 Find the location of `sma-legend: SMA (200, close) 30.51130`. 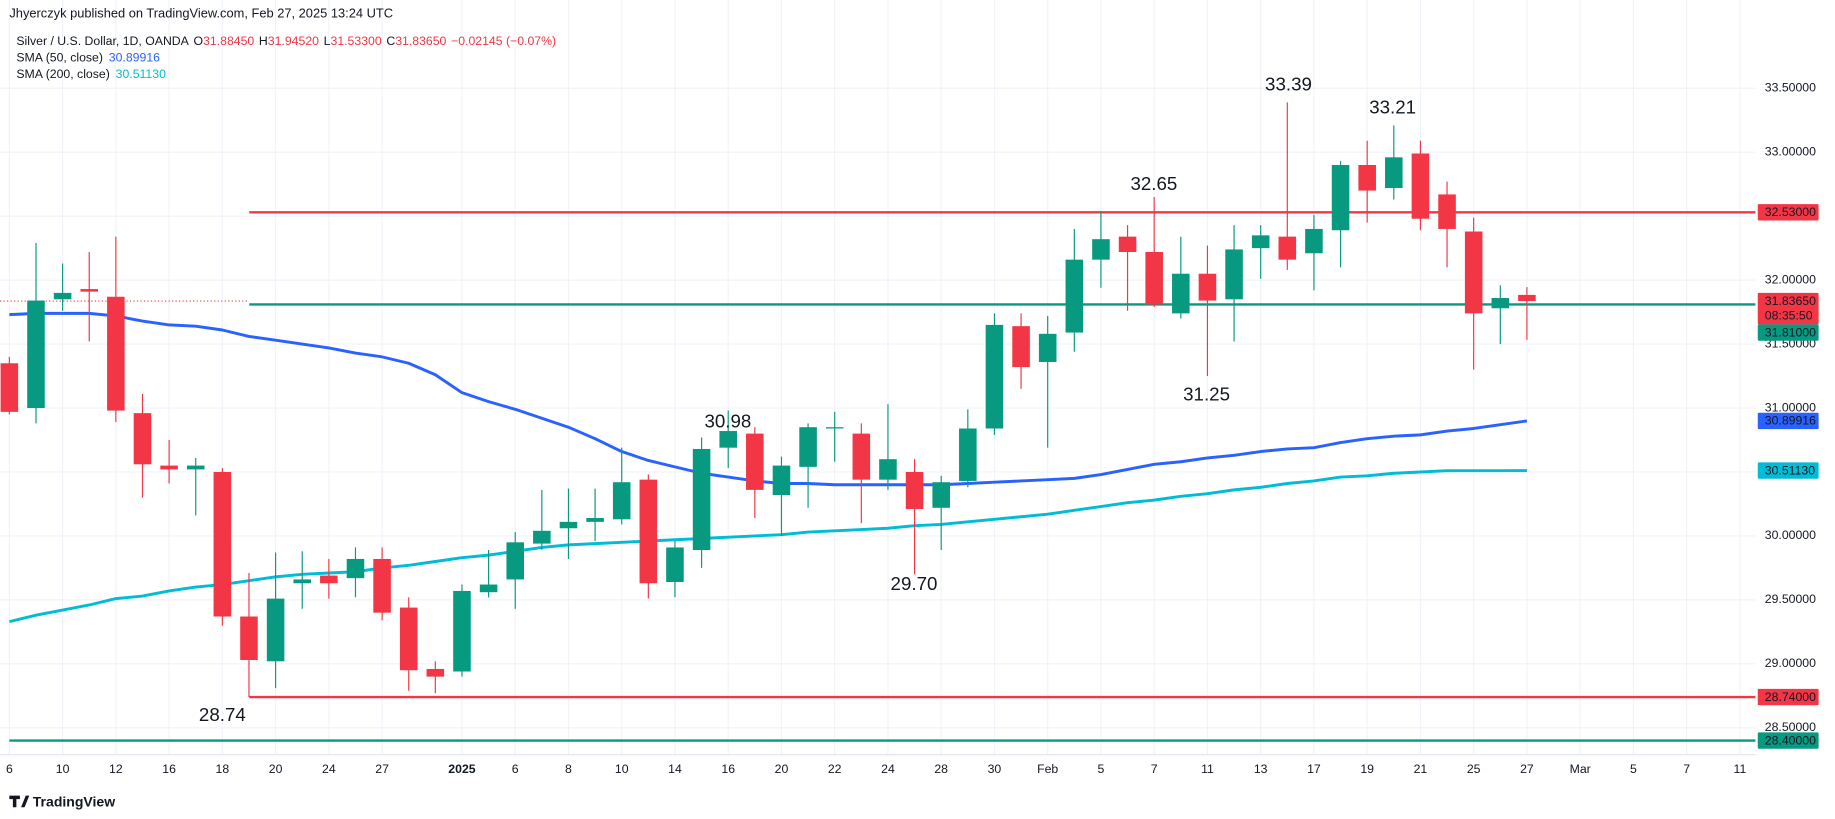

sma-legend: SMA (200, close) 30.51130 is located at coordinates (91, 74).